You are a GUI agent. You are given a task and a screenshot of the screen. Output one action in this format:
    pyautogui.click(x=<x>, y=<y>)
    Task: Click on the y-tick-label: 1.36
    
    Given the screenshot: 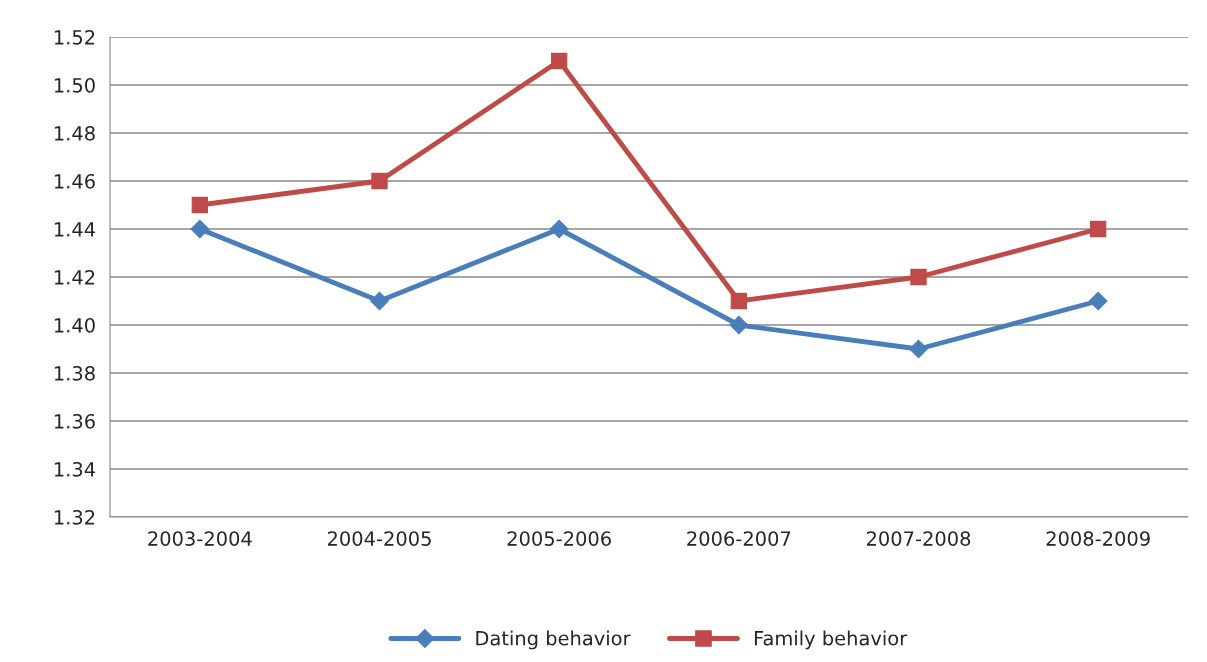 What is the action you would take?
    pyautogui.click(x=74, y=421)
    